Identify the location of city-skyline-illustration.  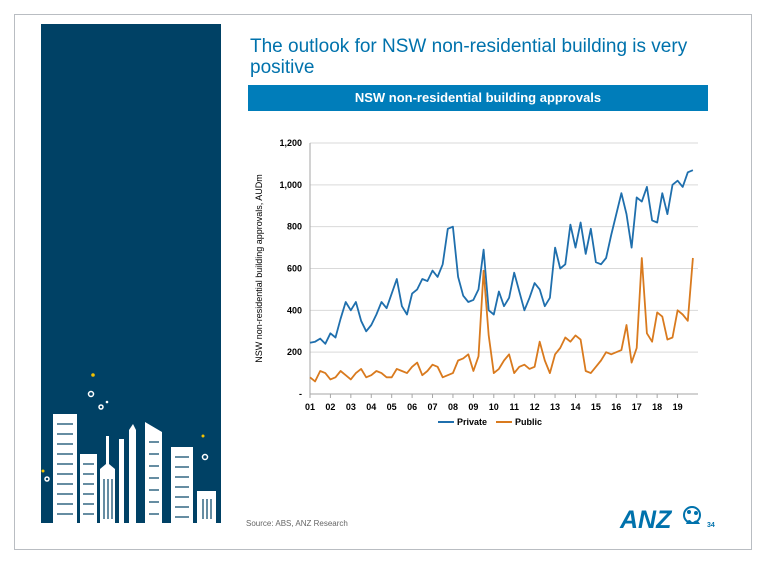
(131, 452).